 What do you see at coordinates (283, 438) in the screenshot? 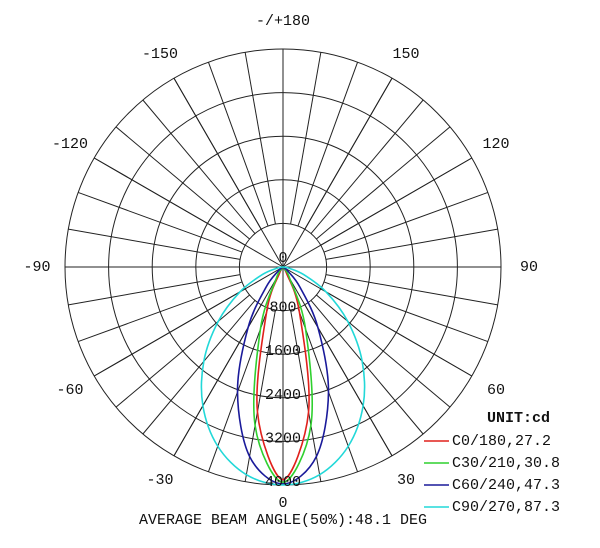
I see `r-tick-label: 3200` at bounding box center [283, 438].